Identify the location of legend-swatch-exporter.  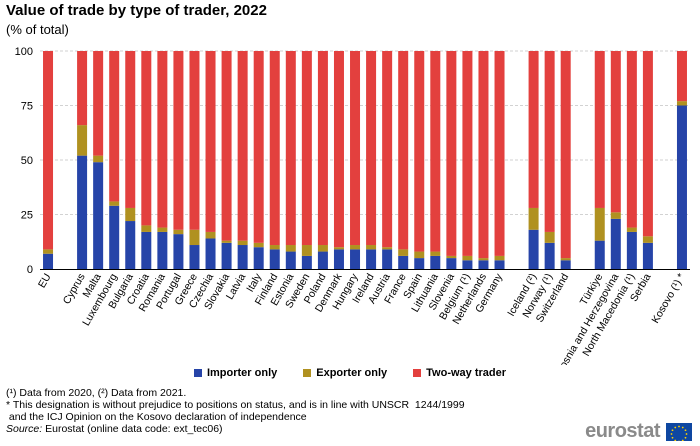
(307, 373).